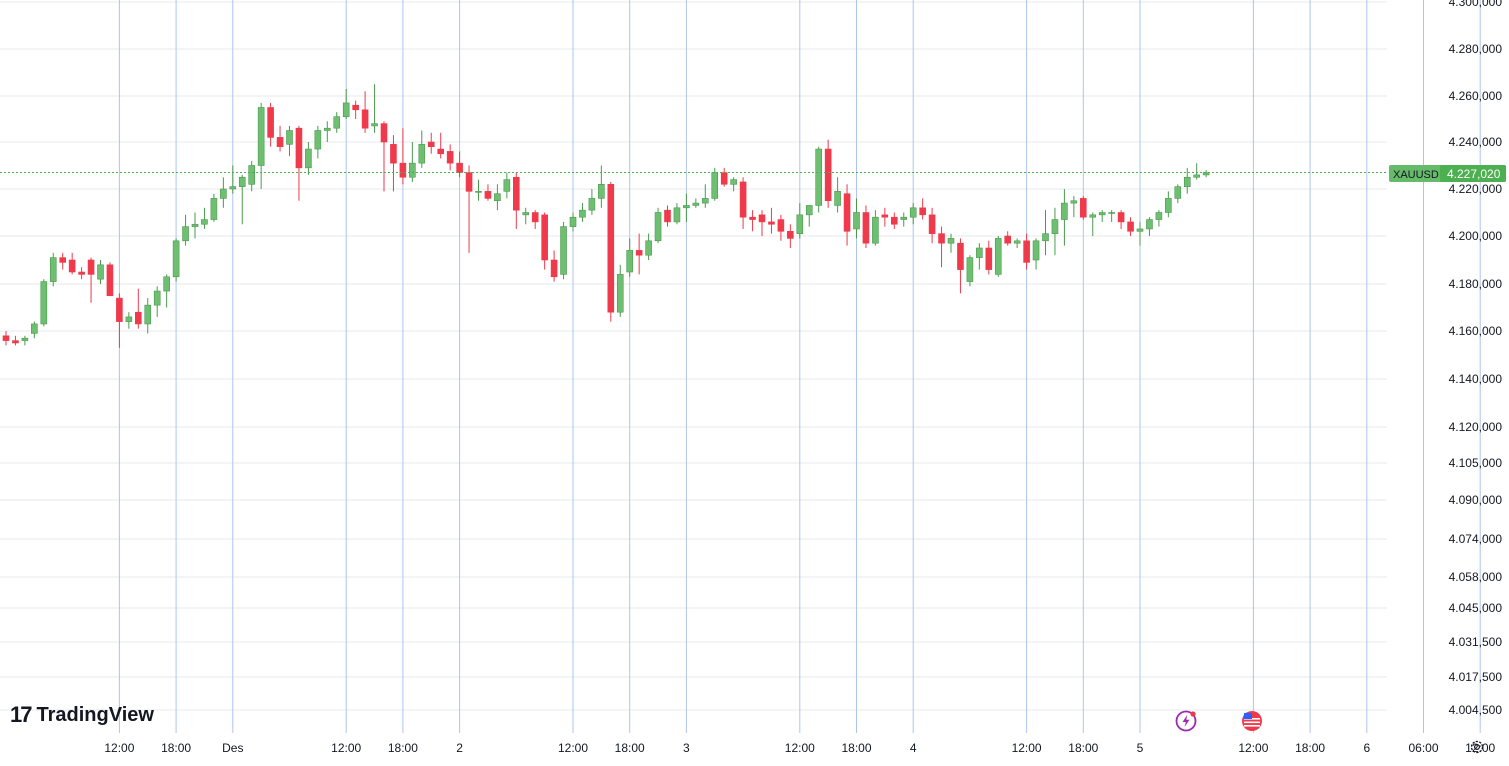 The height and width of the screenshot is (766, 1509). I want to click on x-tick-label: 3, so click(686, 748).